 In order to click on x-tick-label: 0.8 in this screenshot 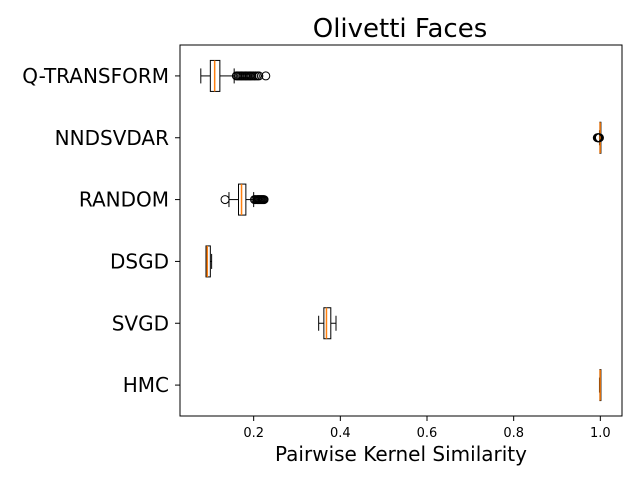, I will do `click(513, 433)`.